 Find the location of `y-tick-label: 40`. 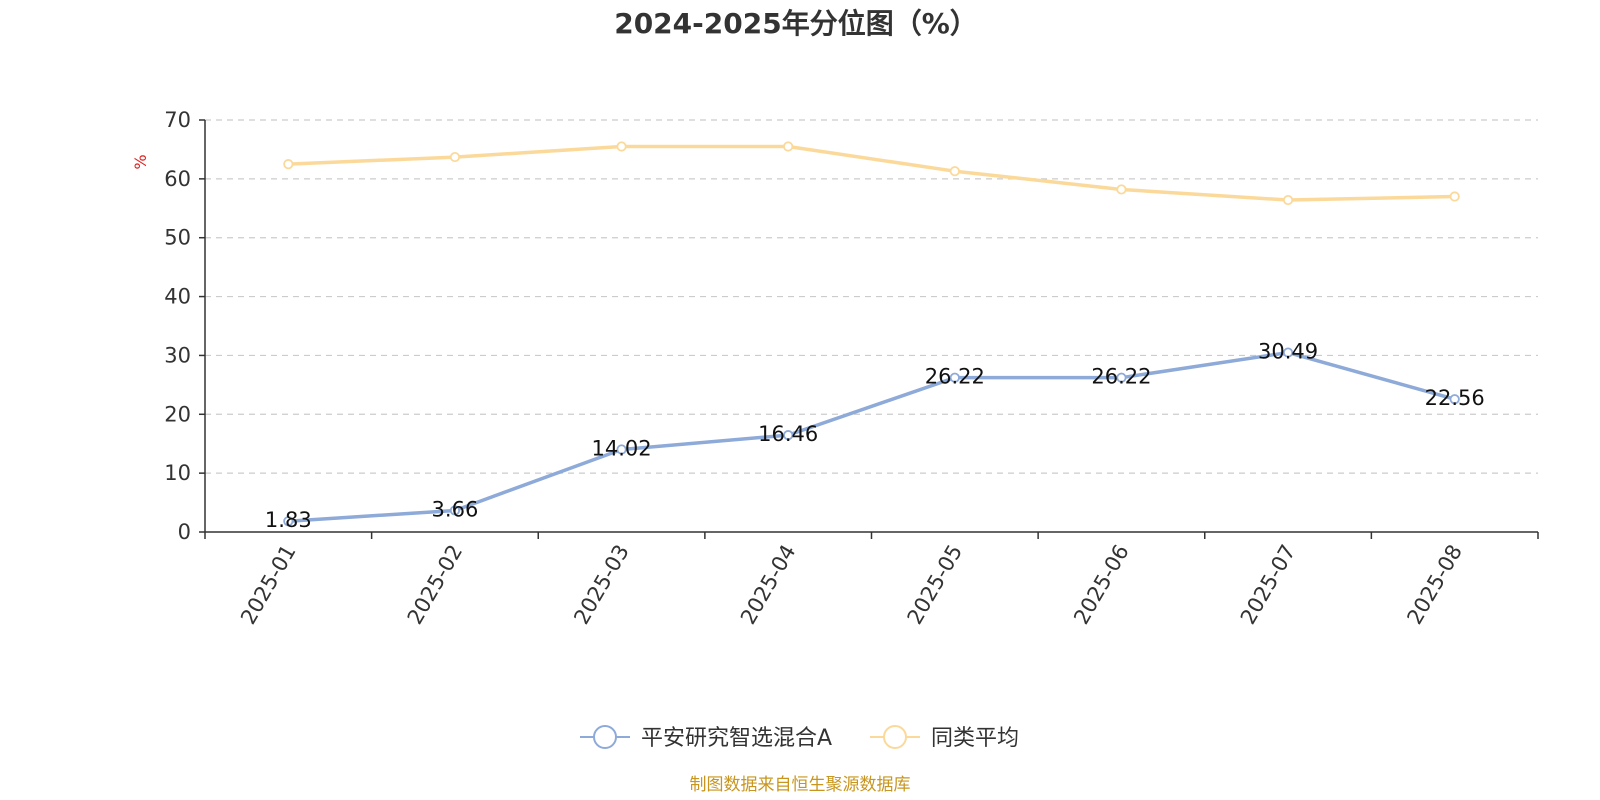

y-tick-label: 40 is located at coordinates (177, 297).